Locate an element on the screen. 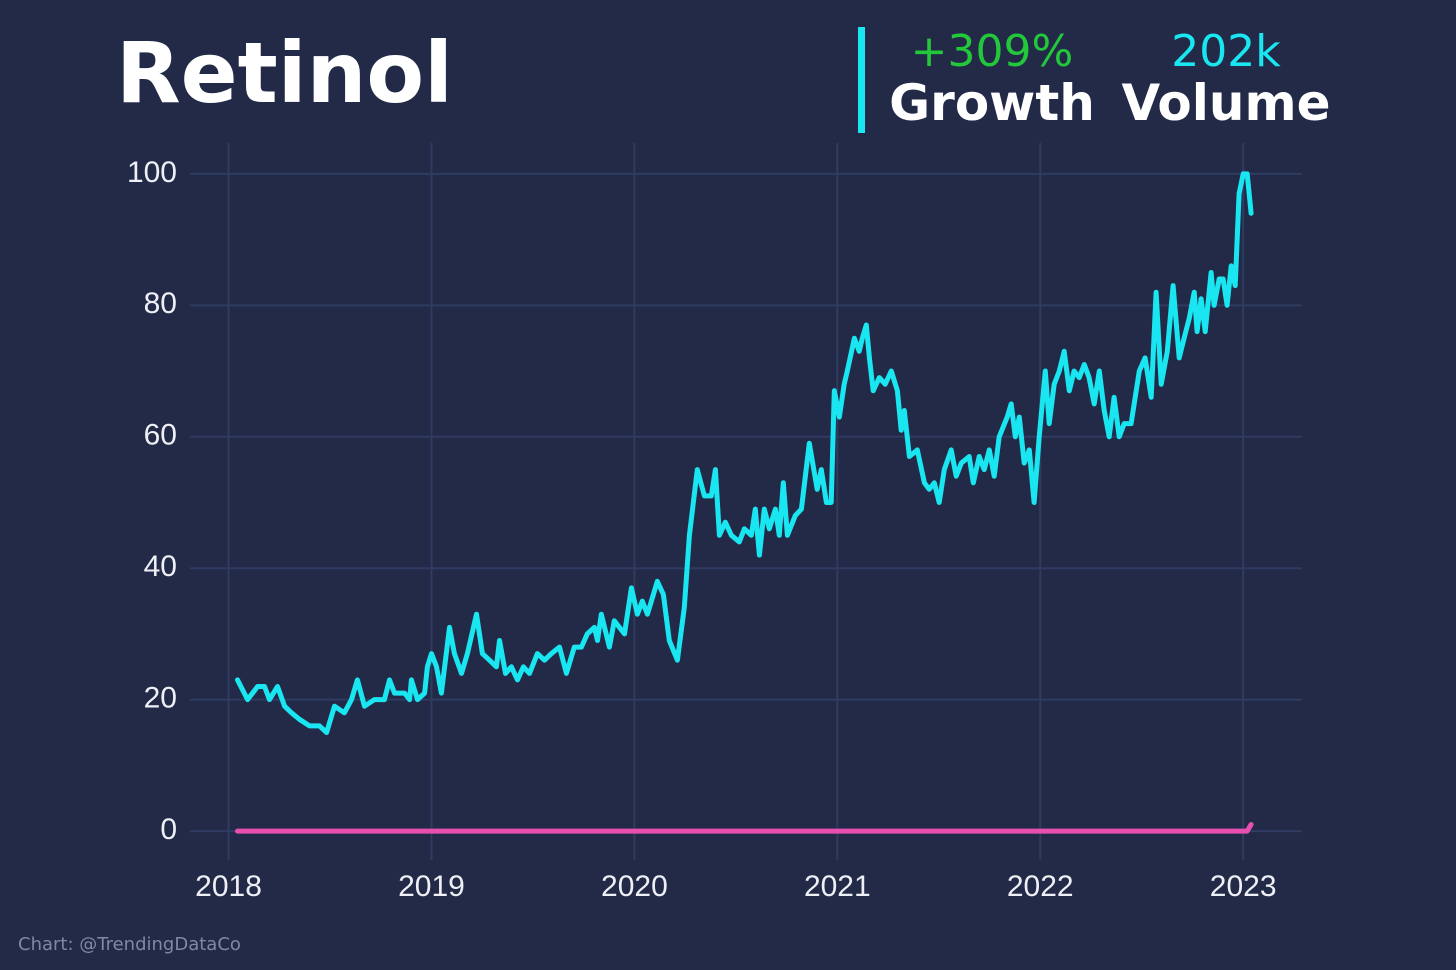 This screenshot has width=1456, height=970. stat-value: 202k is located at coordinates (1226, 51).